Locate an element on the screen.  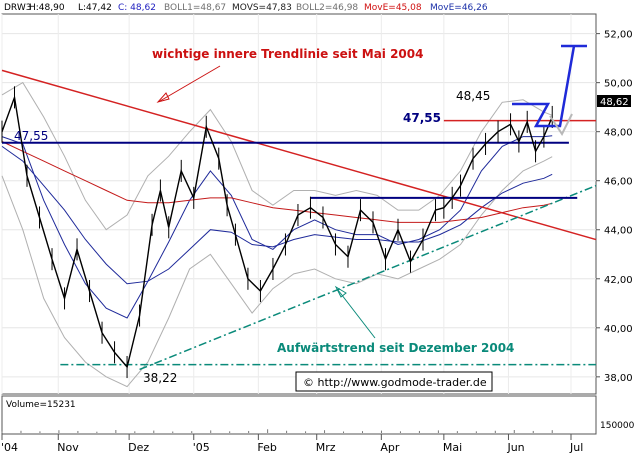
y-axis: 52,00 50,00 48,00 46,00 44,00 42,00 40,00 38,00 is located at coordinates (614, 207).